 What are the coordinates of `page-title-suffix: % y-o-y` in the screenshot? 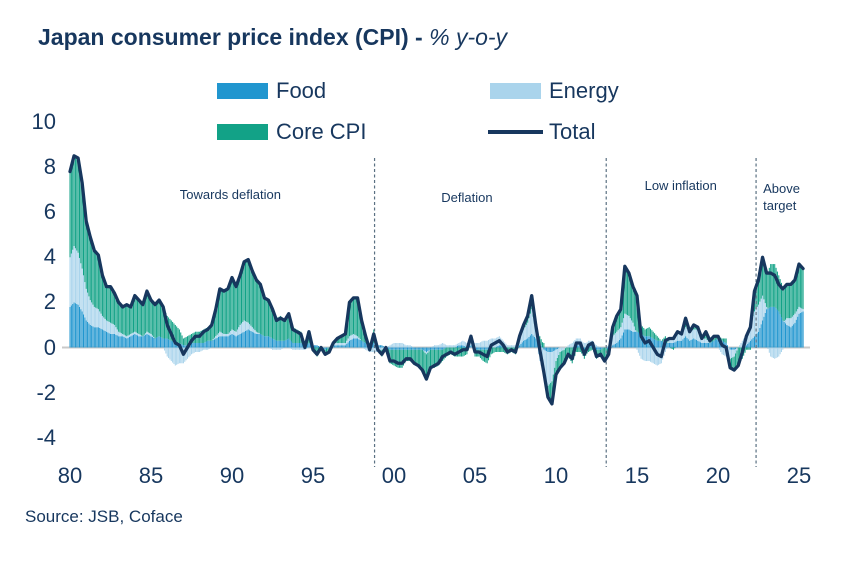 It's located at (468, 37).